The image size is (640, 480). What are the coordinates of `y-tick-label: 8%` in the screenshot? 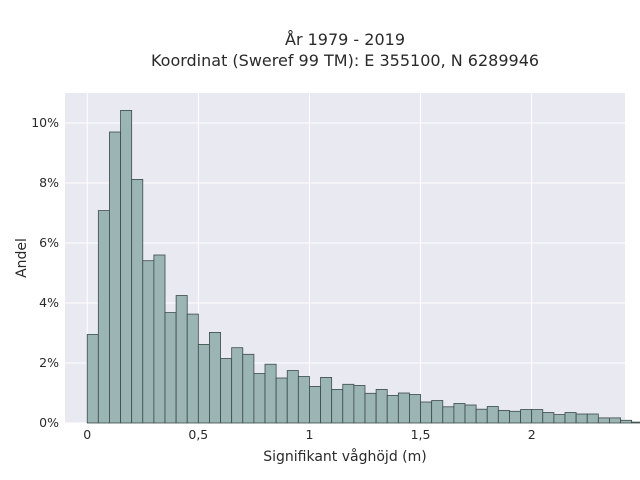 It's located at (49, 182).